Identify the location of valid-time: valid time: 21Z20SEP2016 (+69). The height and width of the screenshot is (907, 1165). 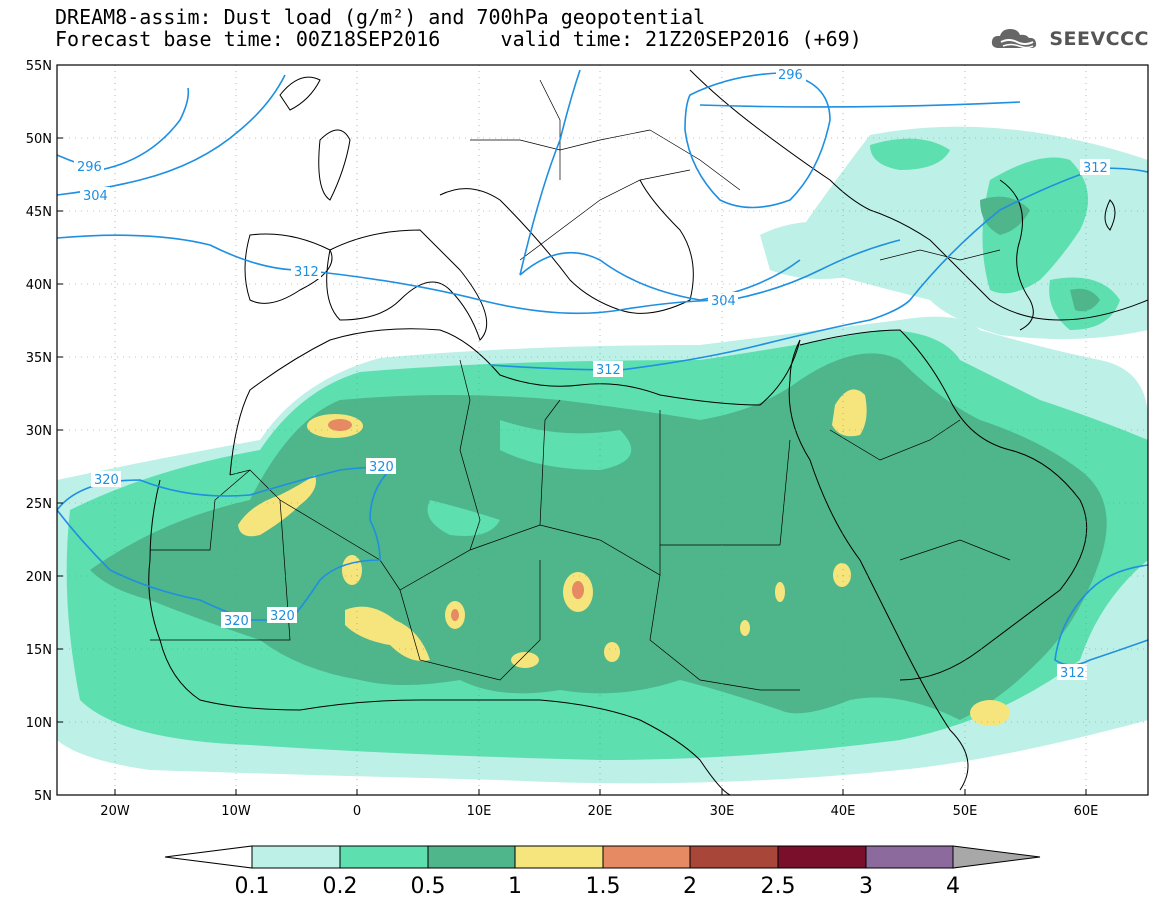
(681, 39).